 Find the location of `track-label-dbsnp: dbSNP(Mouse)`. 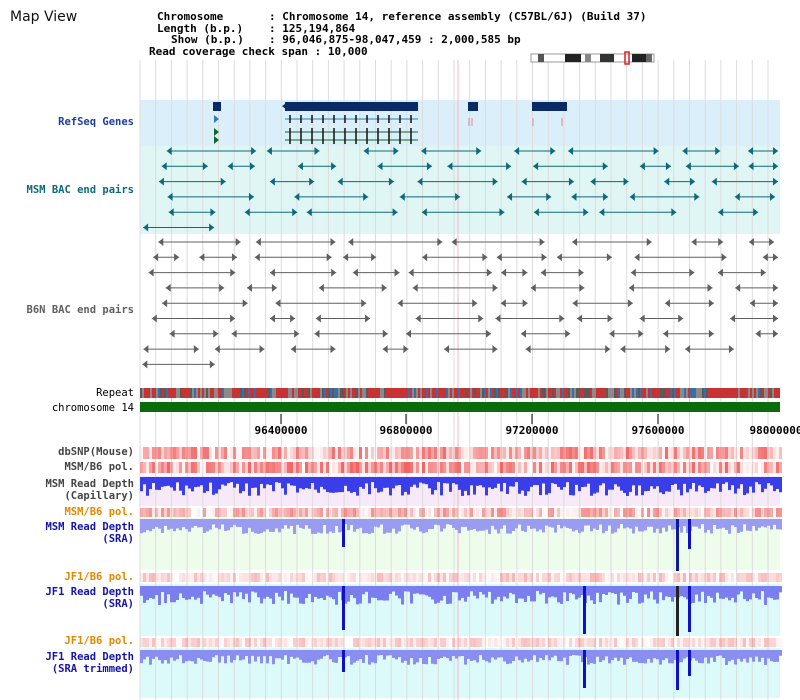

track-label-dbsnp: dbSNP(Mouse) is located at coordinates (96, 452).